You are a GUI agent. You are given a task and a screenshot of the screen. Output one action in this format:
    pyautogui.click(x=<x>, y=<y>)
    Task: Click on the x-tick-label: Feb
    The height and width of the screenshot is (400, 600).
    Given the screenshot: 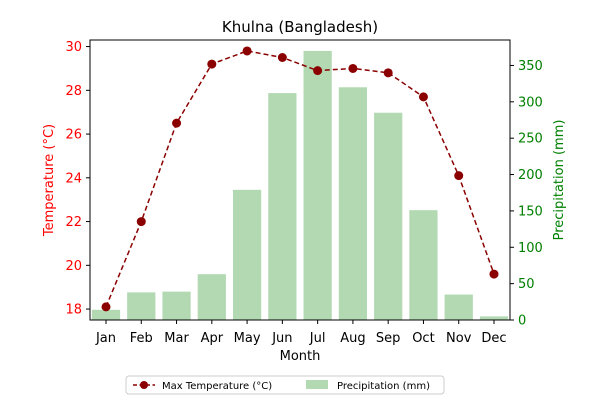 What is the action you would take?
    pyautogui.click(x=141, y=338)
    